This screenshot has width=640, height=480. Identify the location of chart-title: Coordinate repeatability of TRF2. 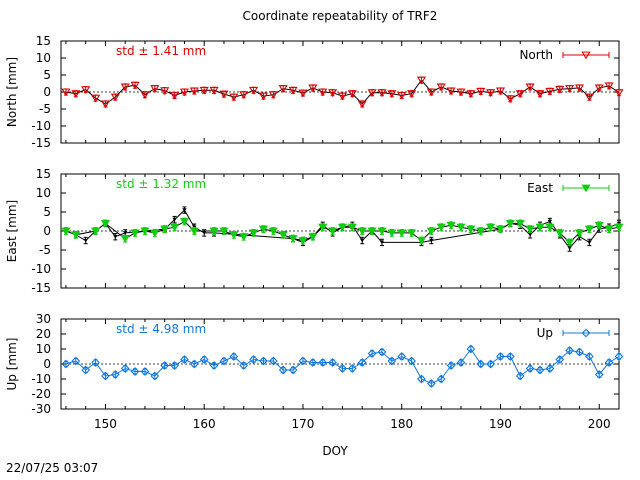
(340, 16).